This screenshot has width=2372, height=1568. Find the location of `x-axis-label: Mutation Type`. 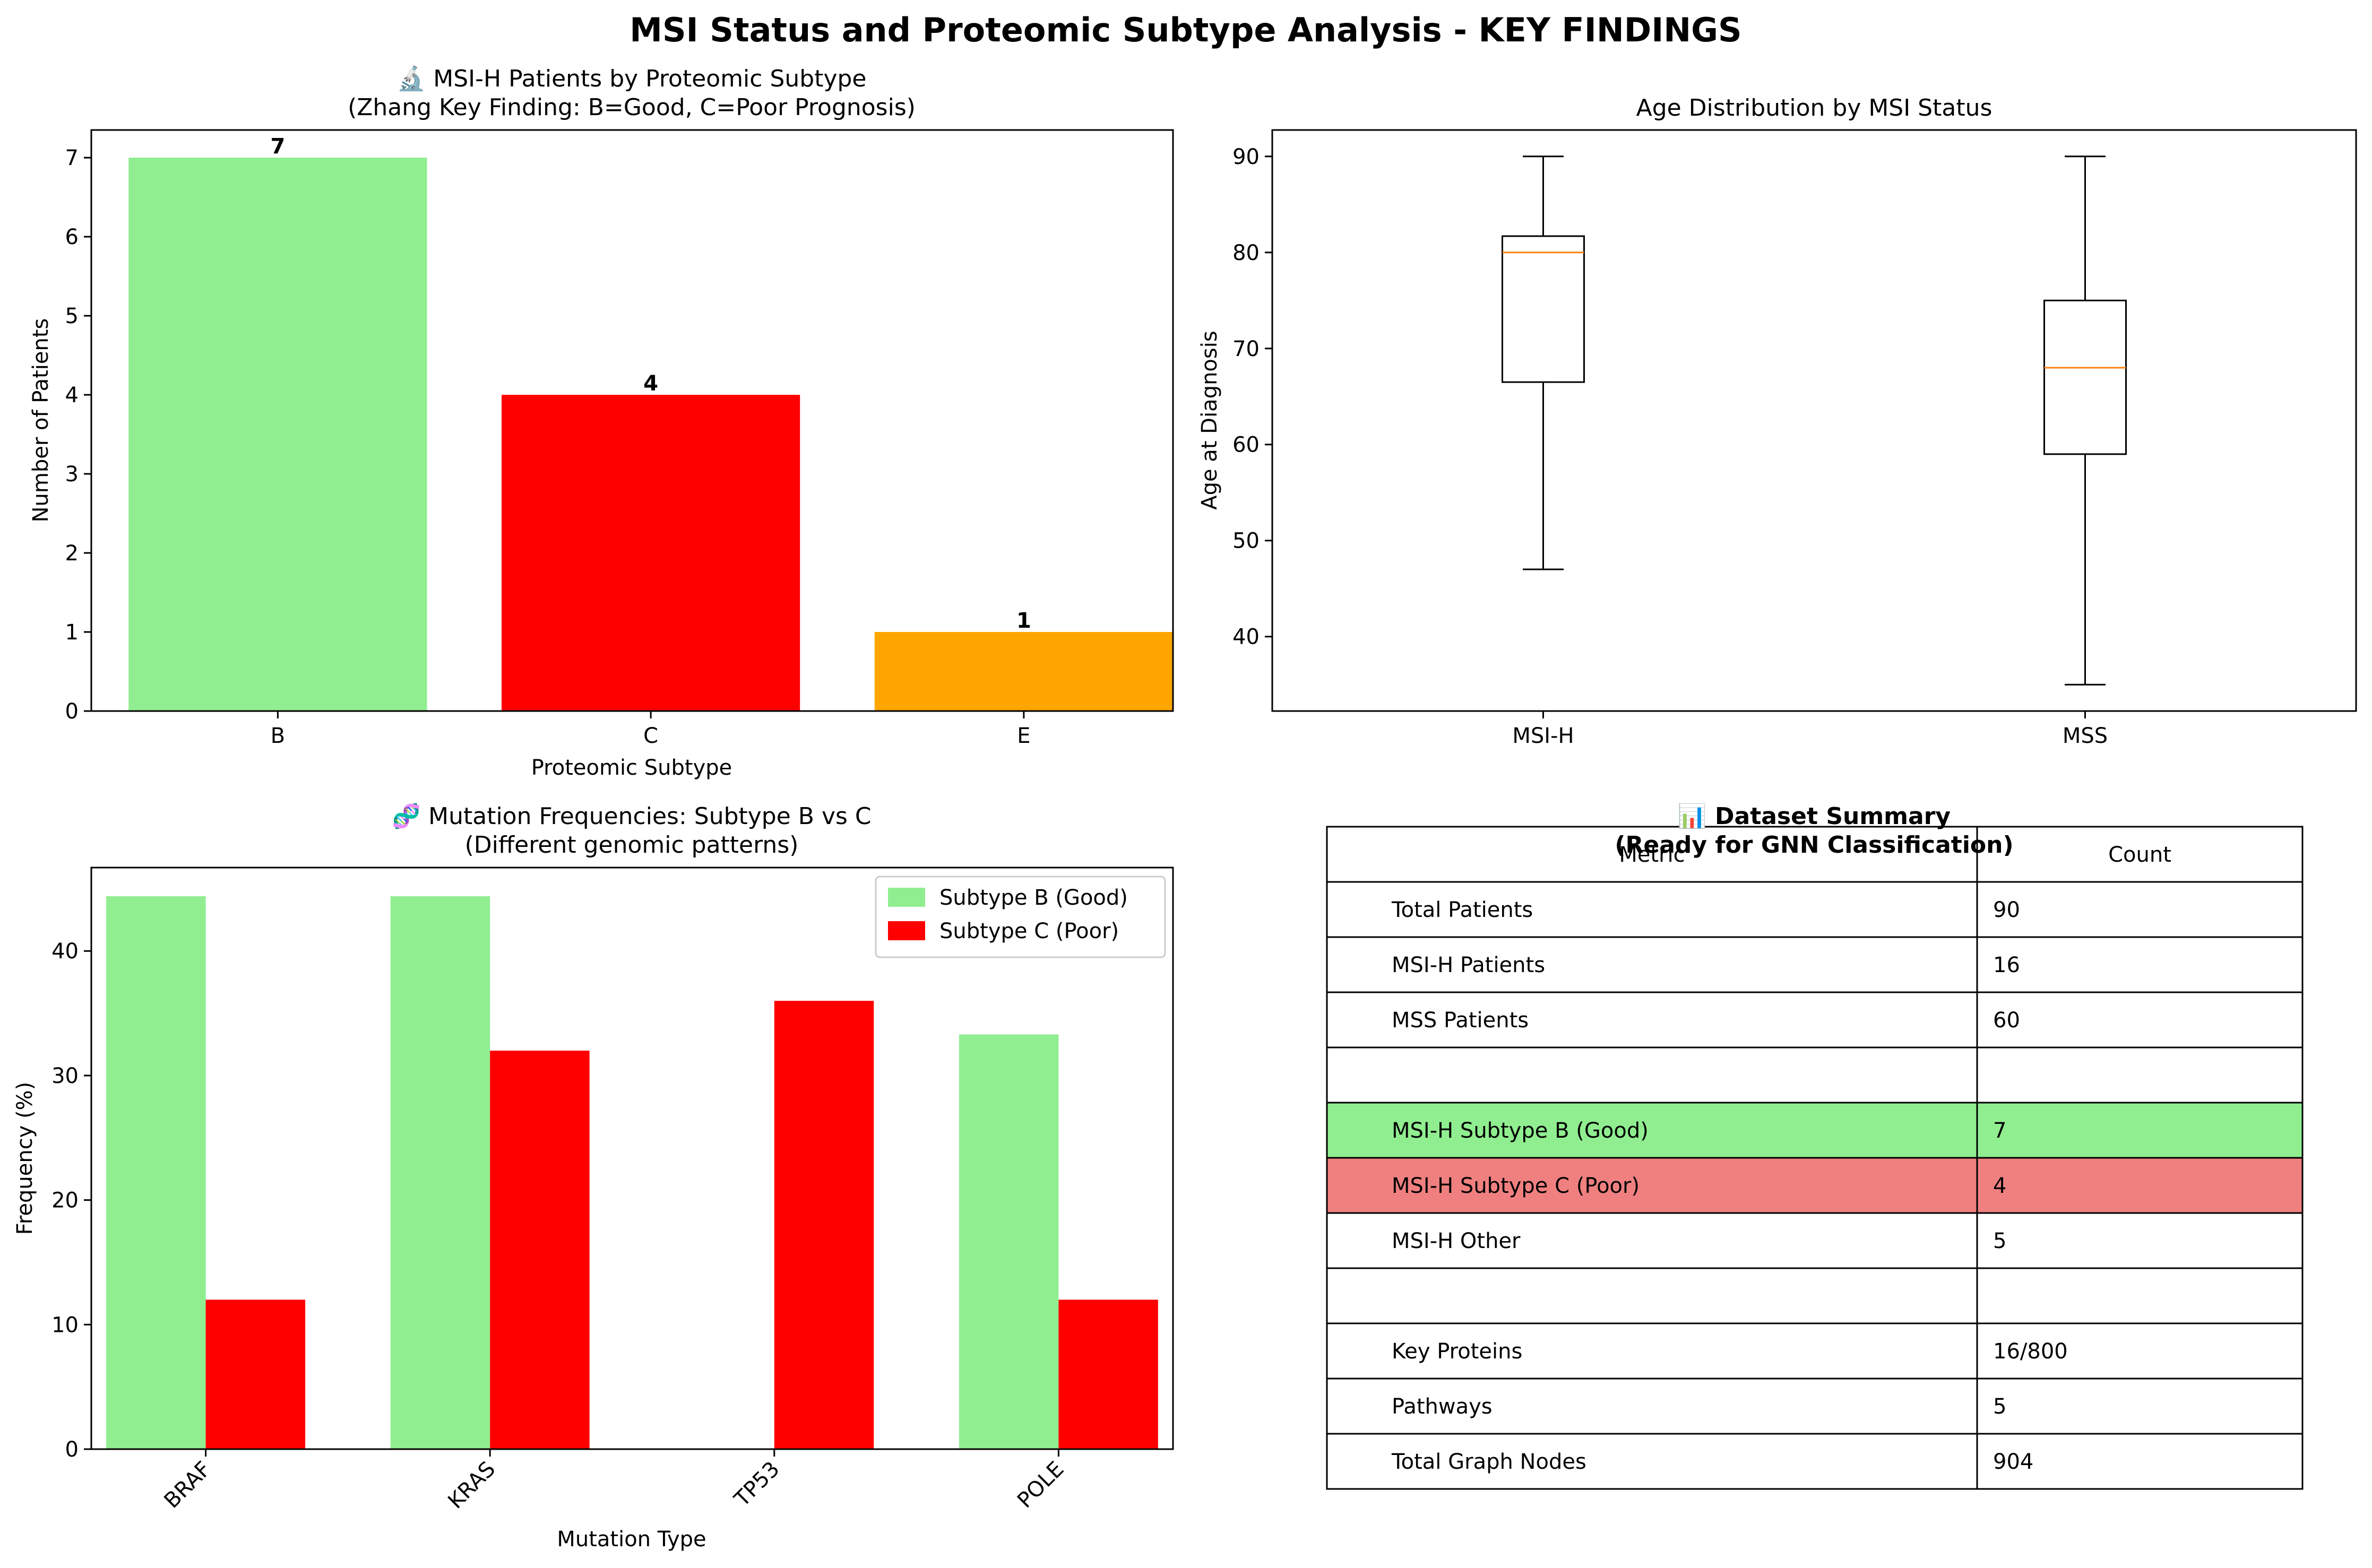

x-axis-label: Mutation Type is located at coordinates (631, 1539).